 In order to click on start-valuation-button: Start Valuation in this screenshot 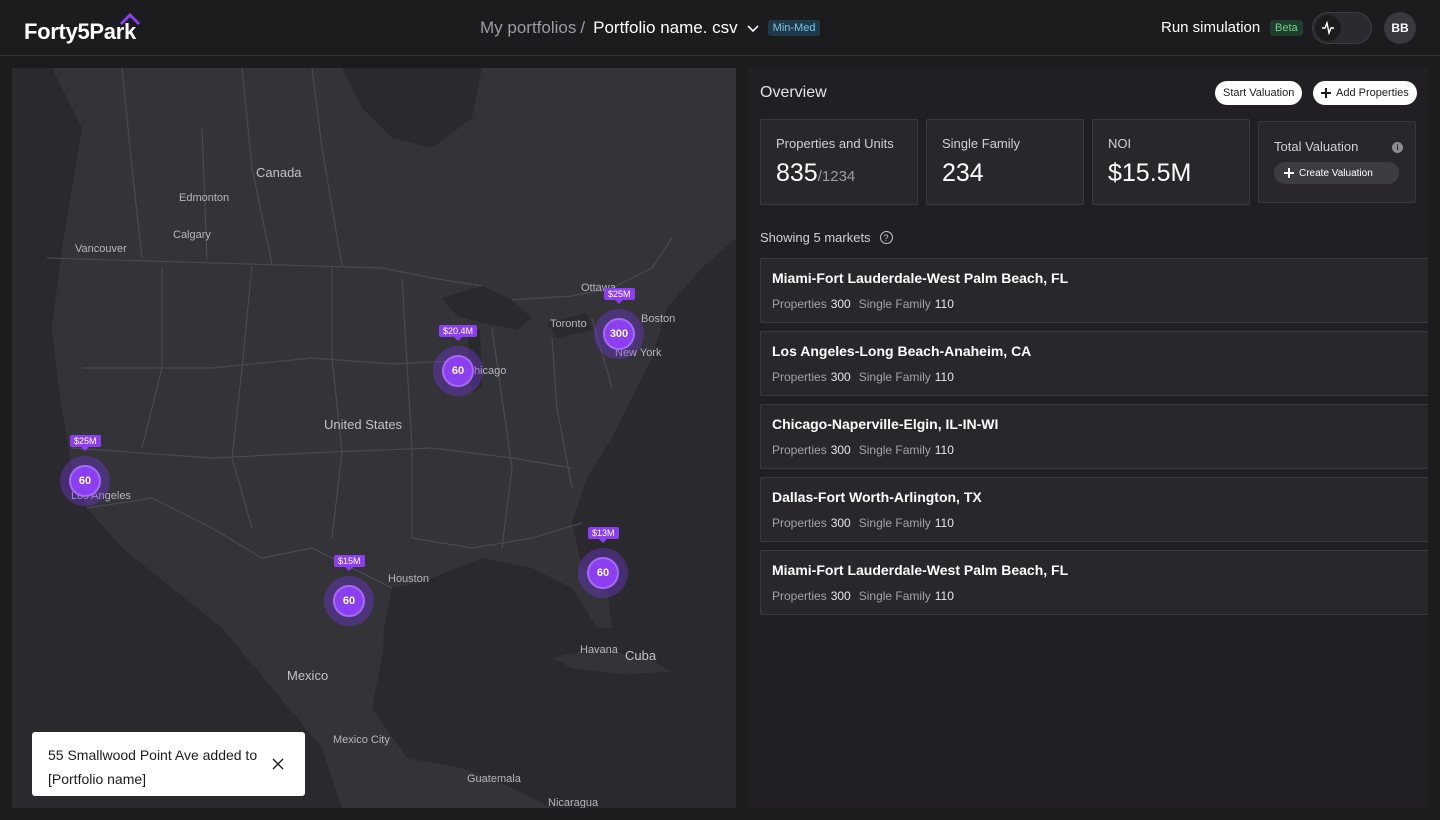, I will do `click(1259, 93)`.